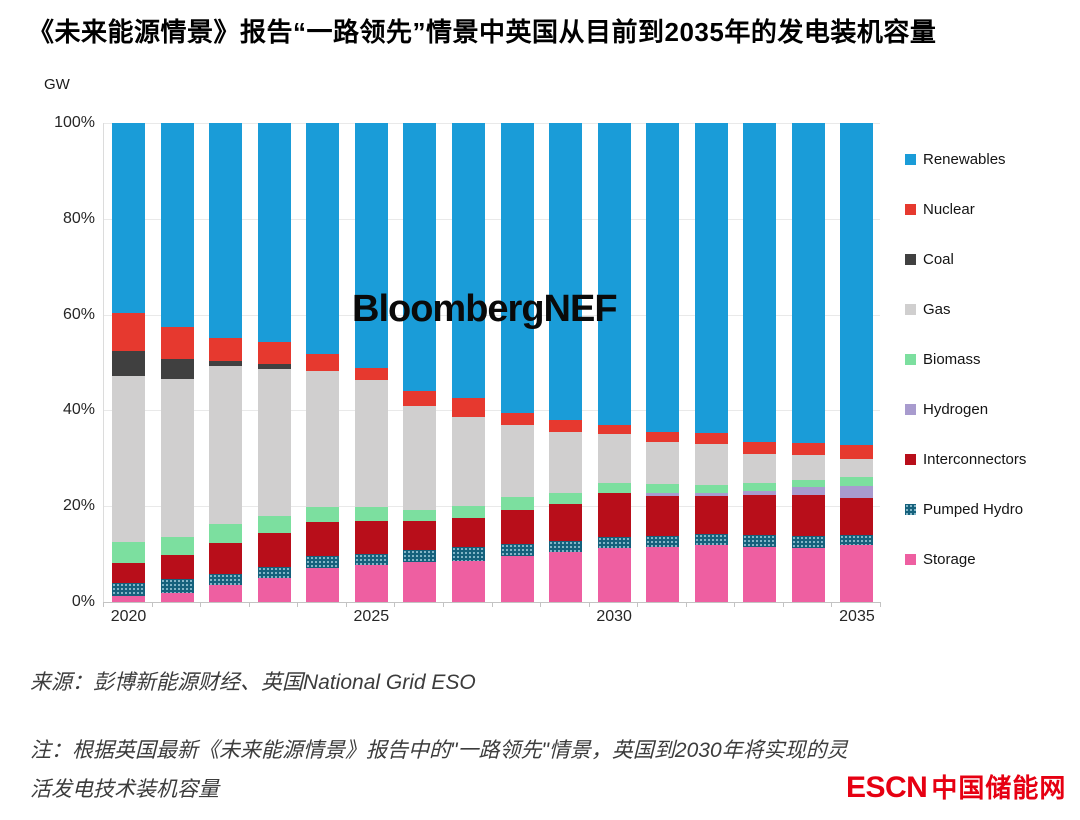 The width and height of the screenshot is (1080, 820). What do you see at coordinates (711, 362) in the screenshot?
I see `bar-2032` at bounding box center [711, 362].